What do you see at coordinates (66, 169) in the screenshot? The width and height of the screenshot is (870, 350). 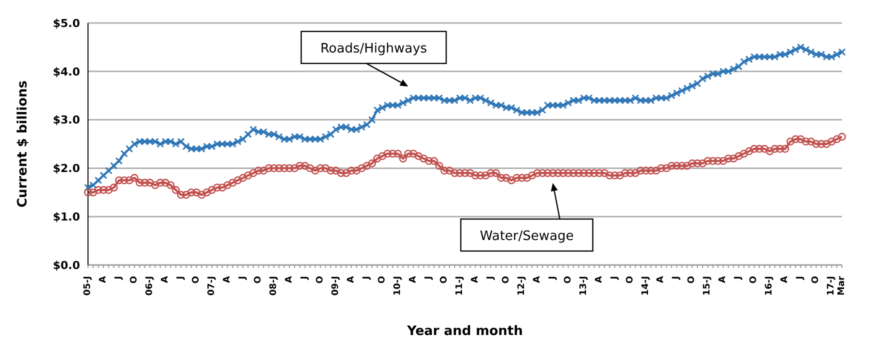 I see `y-tick-label: $2.0` at bounding box center [66, 169].